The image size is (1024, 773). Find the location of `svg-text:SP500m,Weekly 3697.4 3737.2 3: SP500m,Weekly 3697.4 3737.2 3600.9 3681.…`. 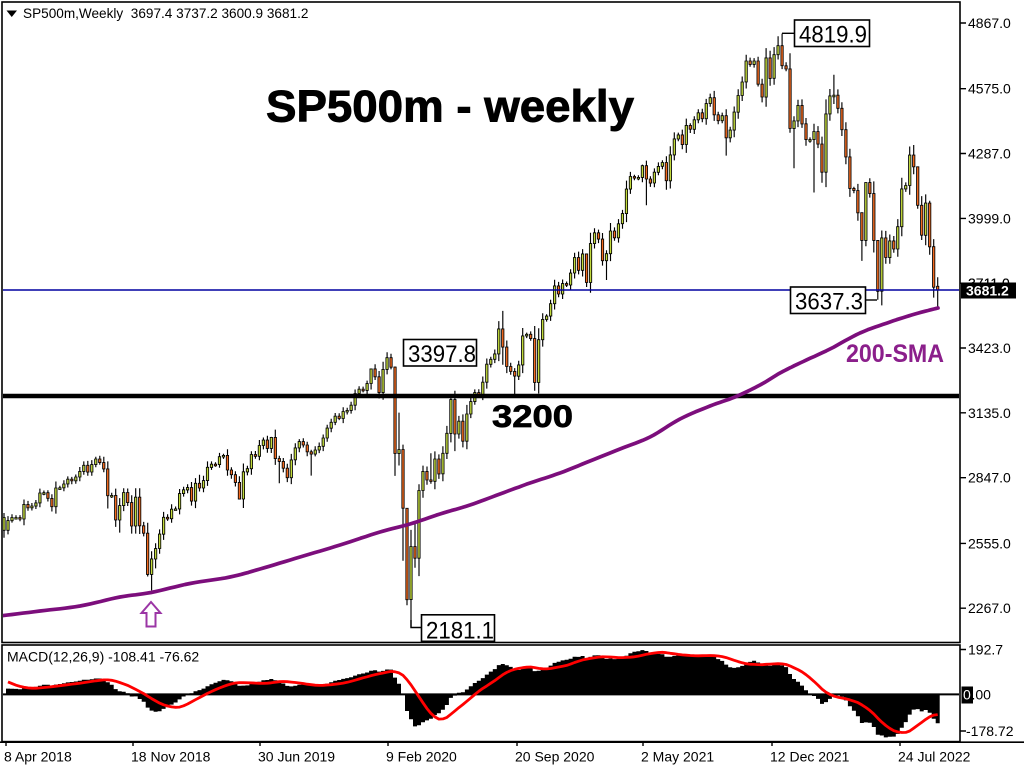

svg-text:SP500m,Weekly 3697.4 3737.2 3: SP500m,Weekly 3697.4 3737.2 3600.9 3681.… is located at coordinates (165, 13).